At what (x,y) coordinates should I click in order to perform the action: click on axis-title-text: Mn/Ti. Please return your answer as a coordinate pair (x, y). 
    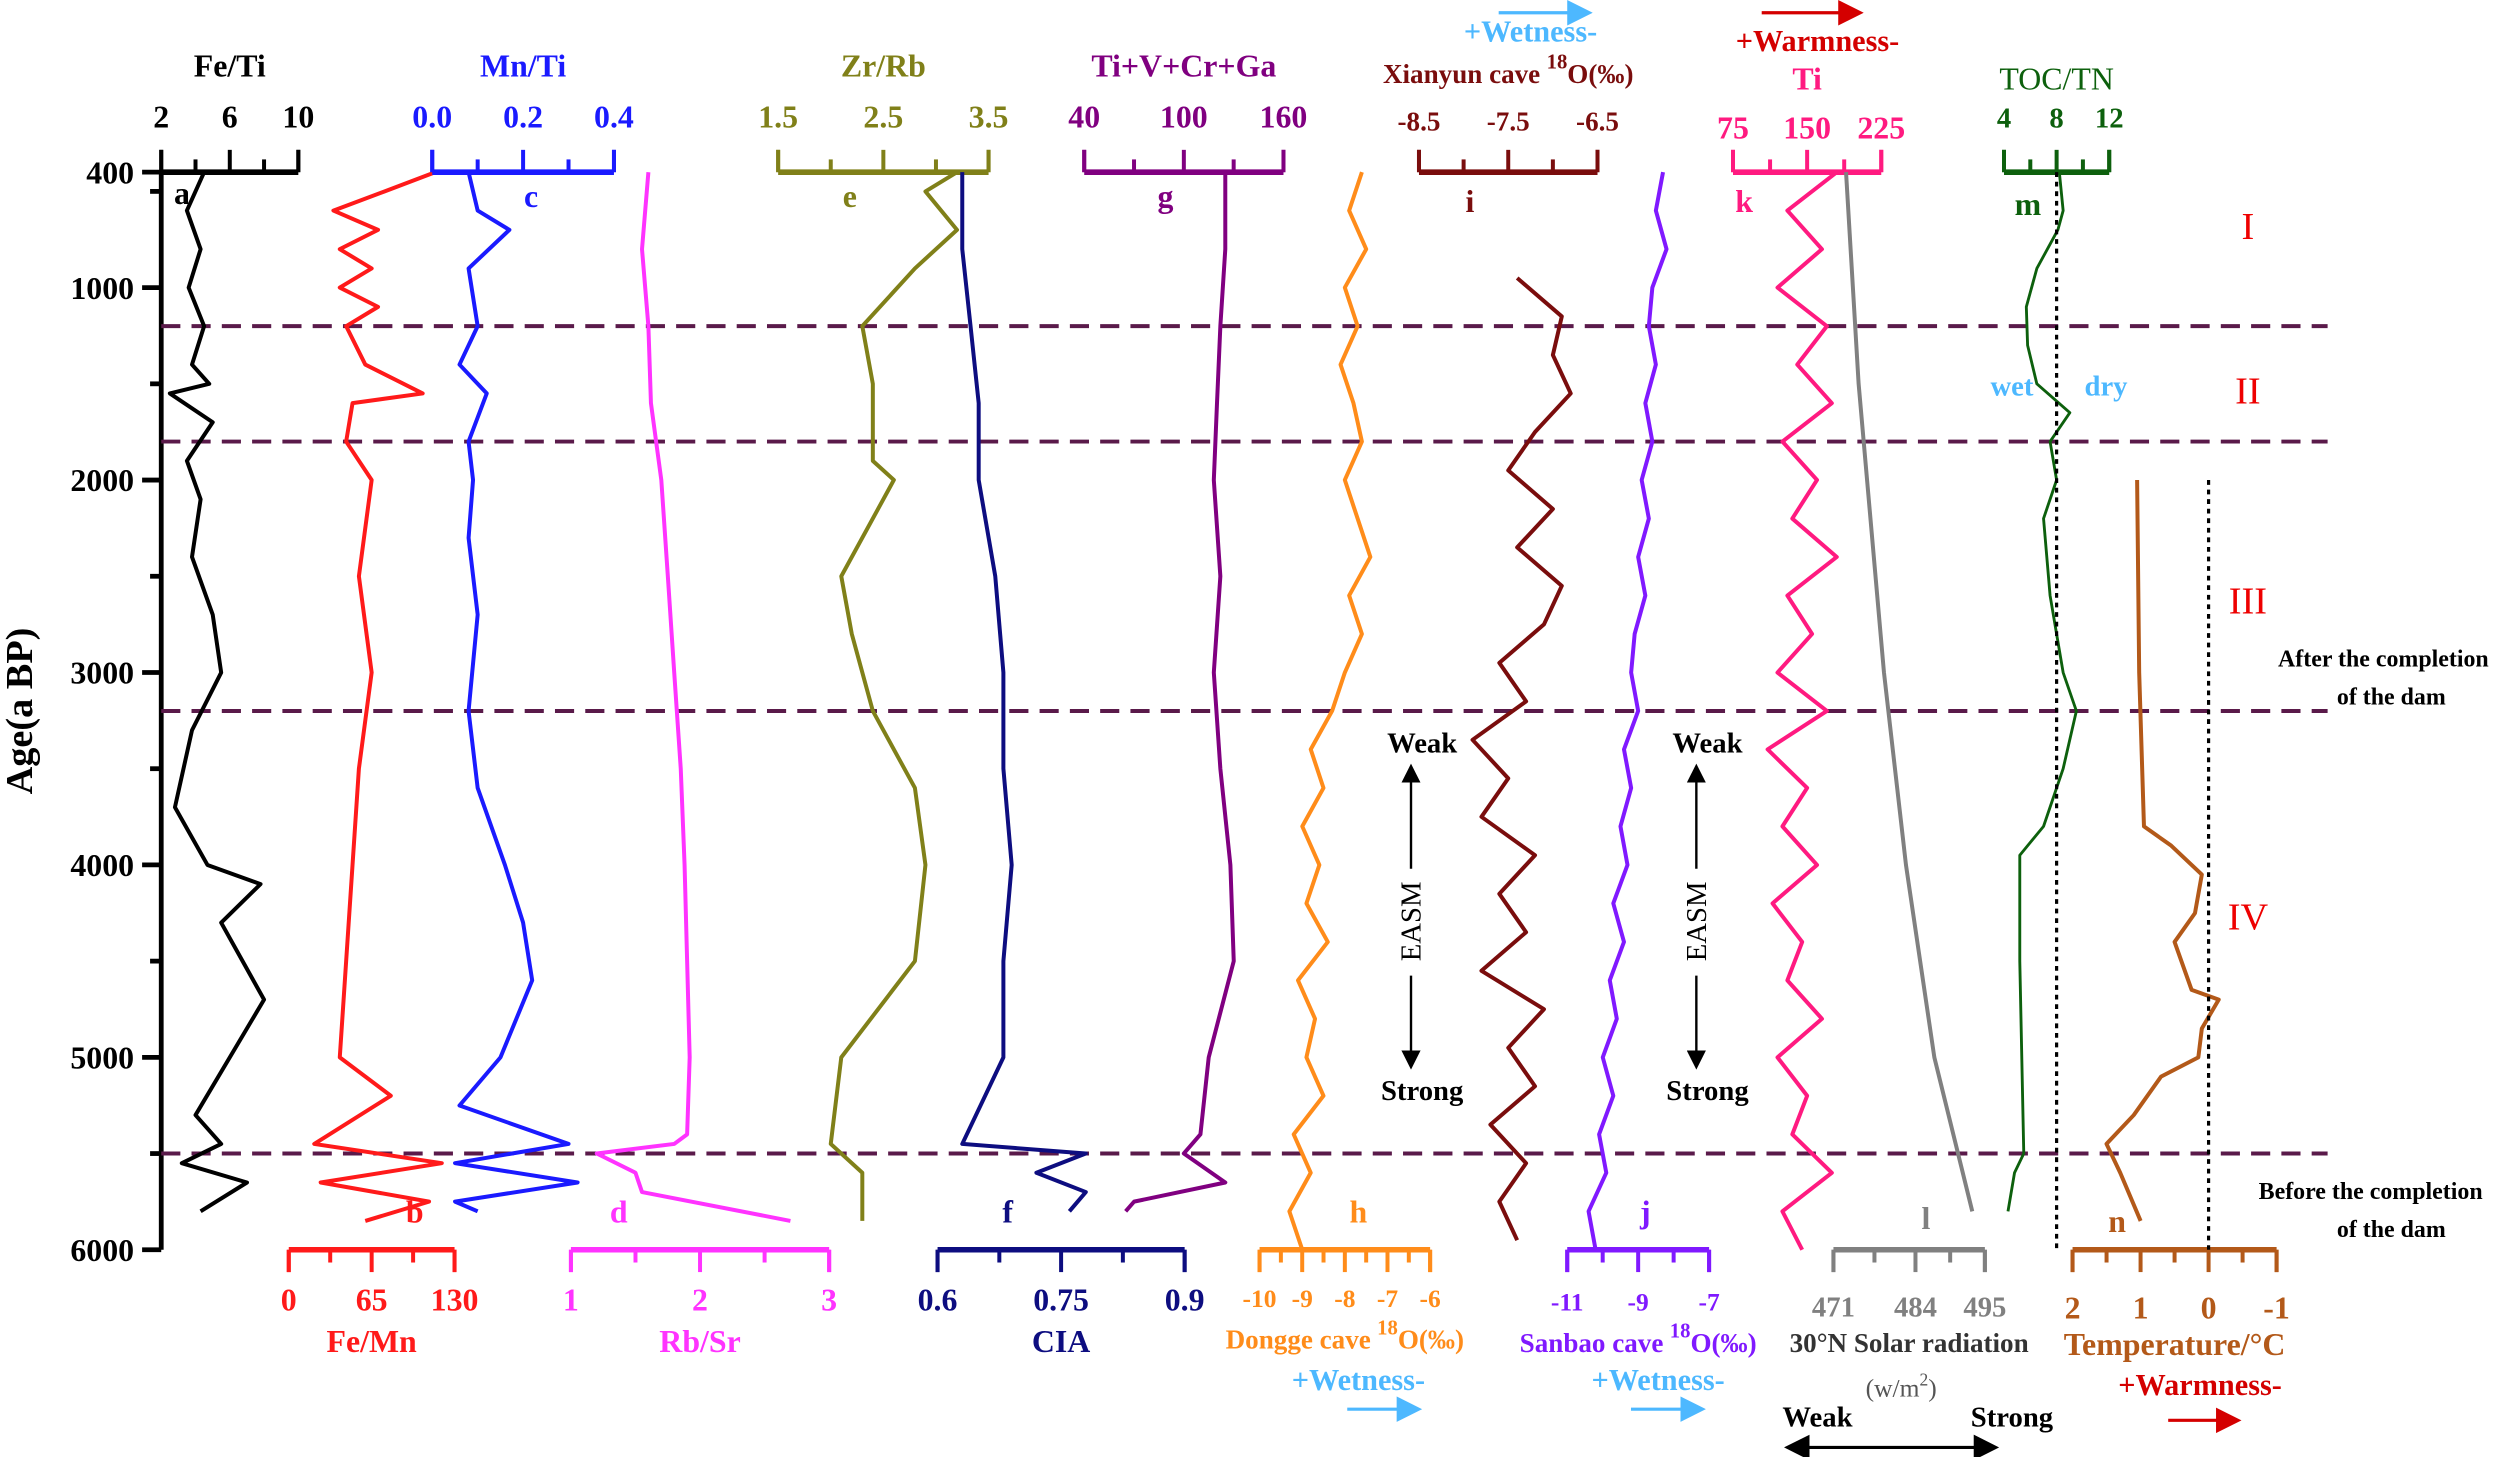
    Looking at the image, I should click on (523, 66).